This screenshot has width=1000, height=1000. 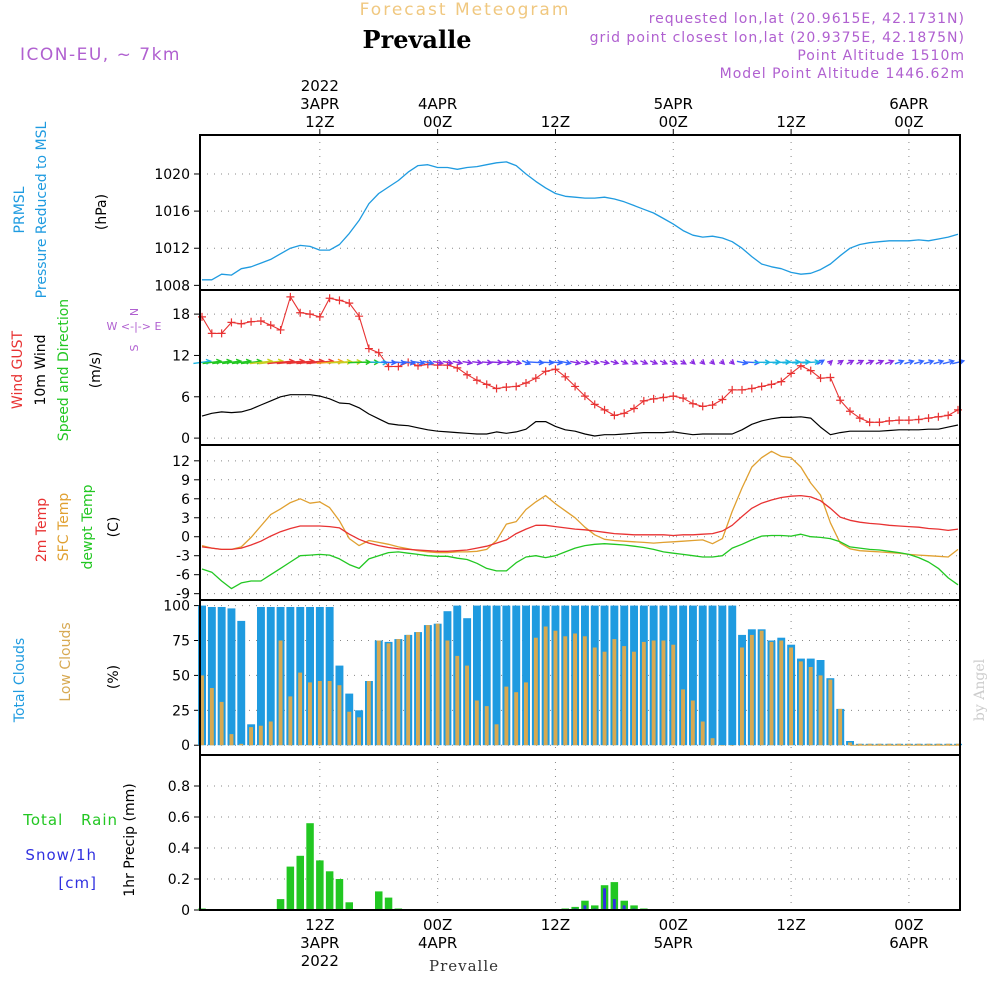 I want to click on wind-label-speed-dir: Speed and Direction, so click(x=64, y=370).